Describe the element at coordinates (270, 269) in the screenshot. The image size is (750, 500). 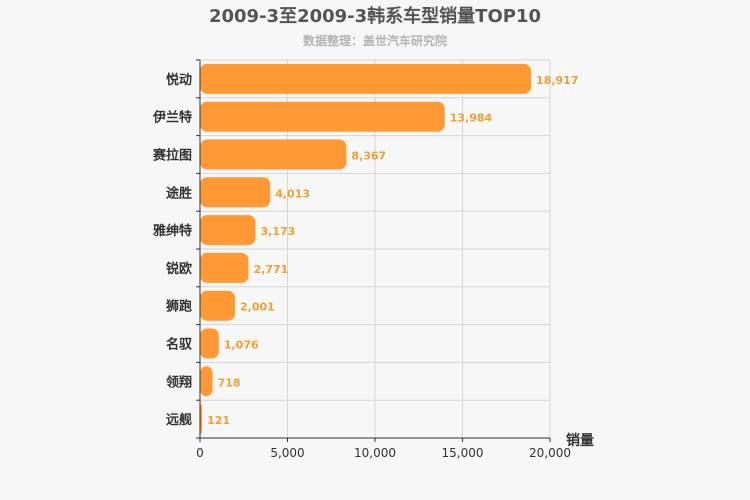
I see `data-label: 2,771` at that location.